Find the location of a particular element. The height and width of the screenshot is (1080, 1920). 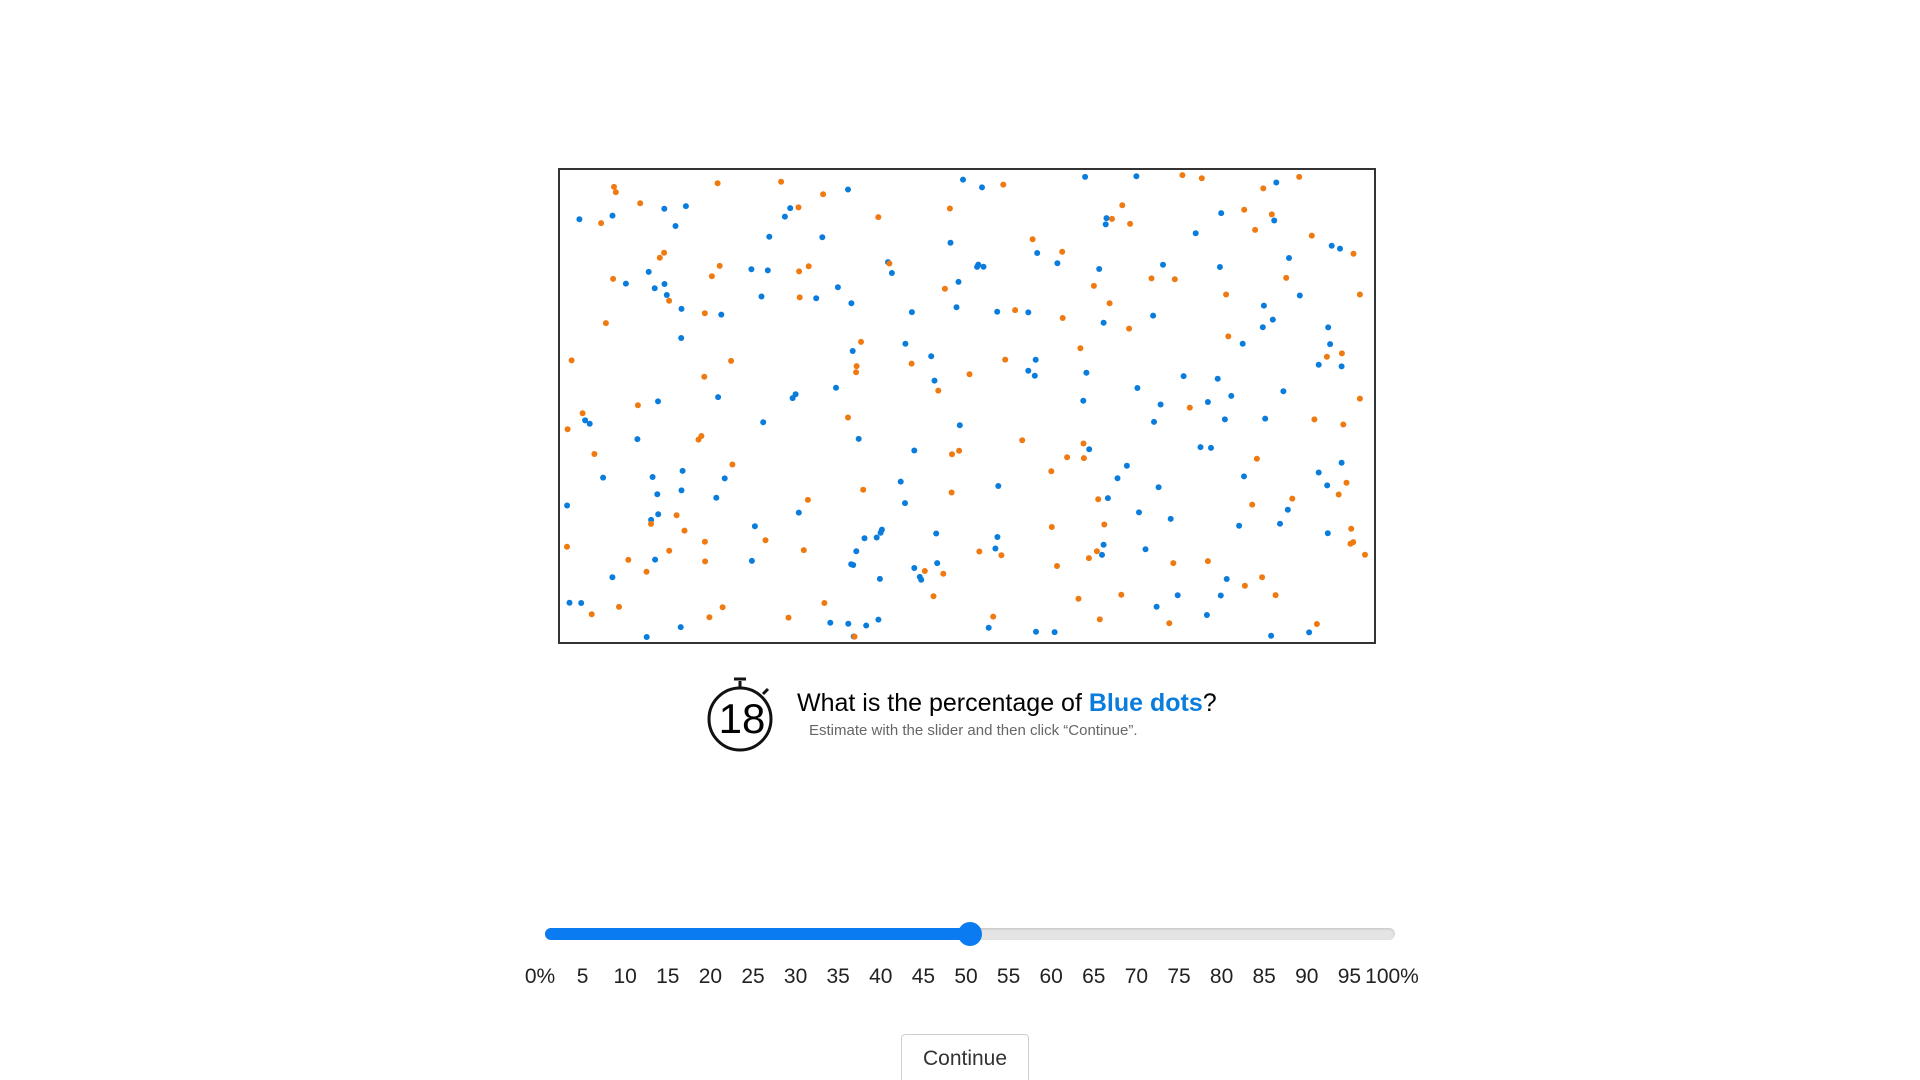

timer: 18 is located at coordinates (742, 713).